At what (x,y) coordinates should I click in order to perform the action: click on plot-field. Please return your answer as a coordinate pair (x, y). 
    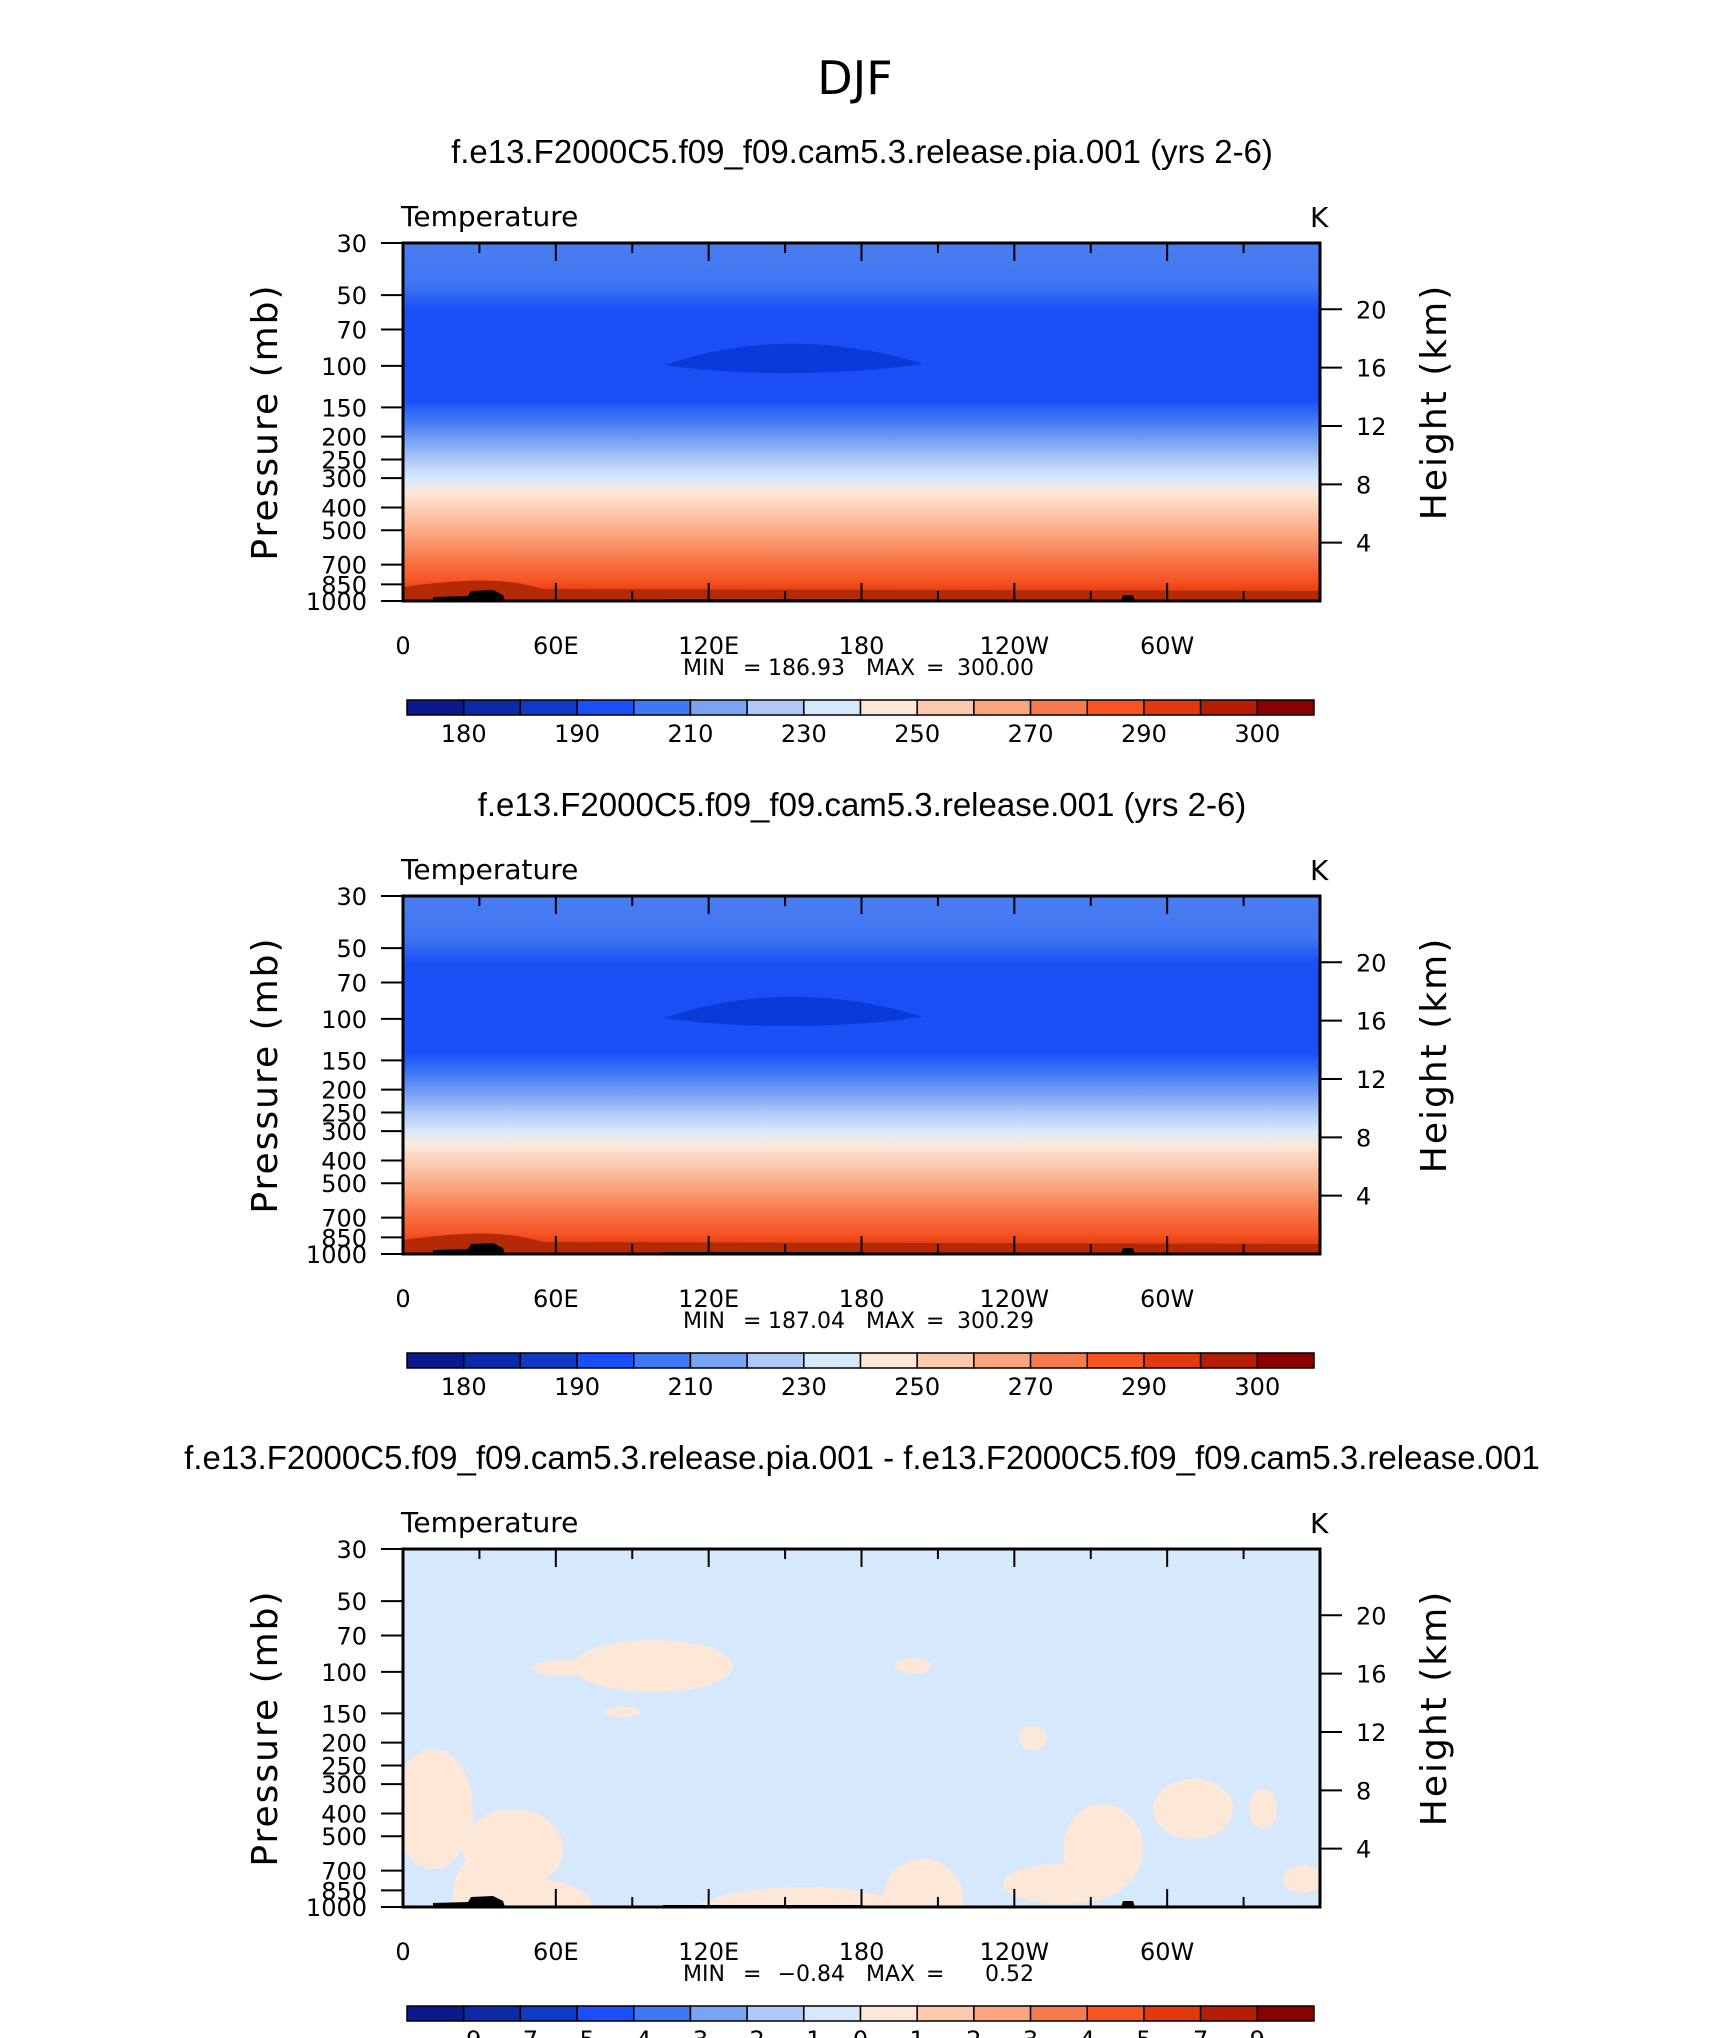
    Looking at the image, I should click on (861, 422).